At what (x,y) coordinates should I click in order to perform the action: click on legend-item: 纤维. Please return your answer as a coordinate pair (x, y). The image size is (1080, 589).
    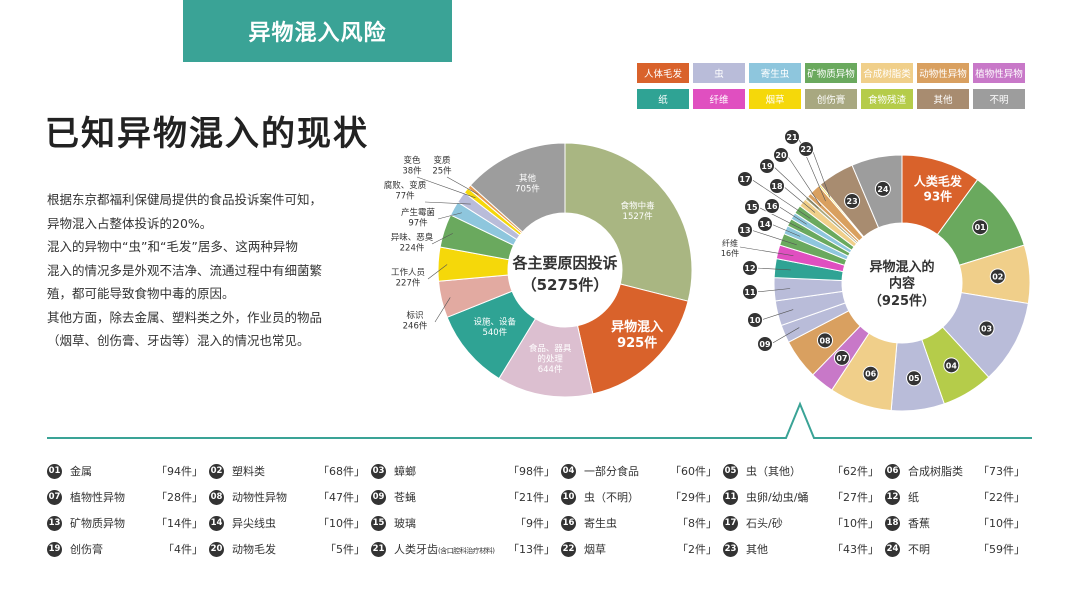
    Looking at the image, I should click on (719, 99).